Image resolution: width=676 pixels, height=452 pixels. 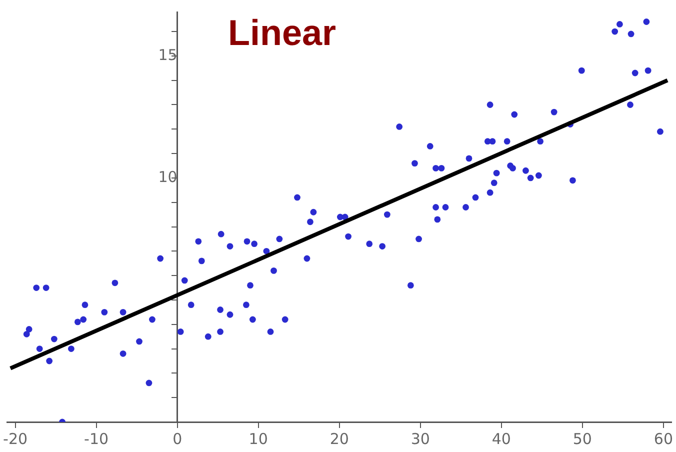 I want to click on x-tick-label: 50, so click(x=582, y=439).